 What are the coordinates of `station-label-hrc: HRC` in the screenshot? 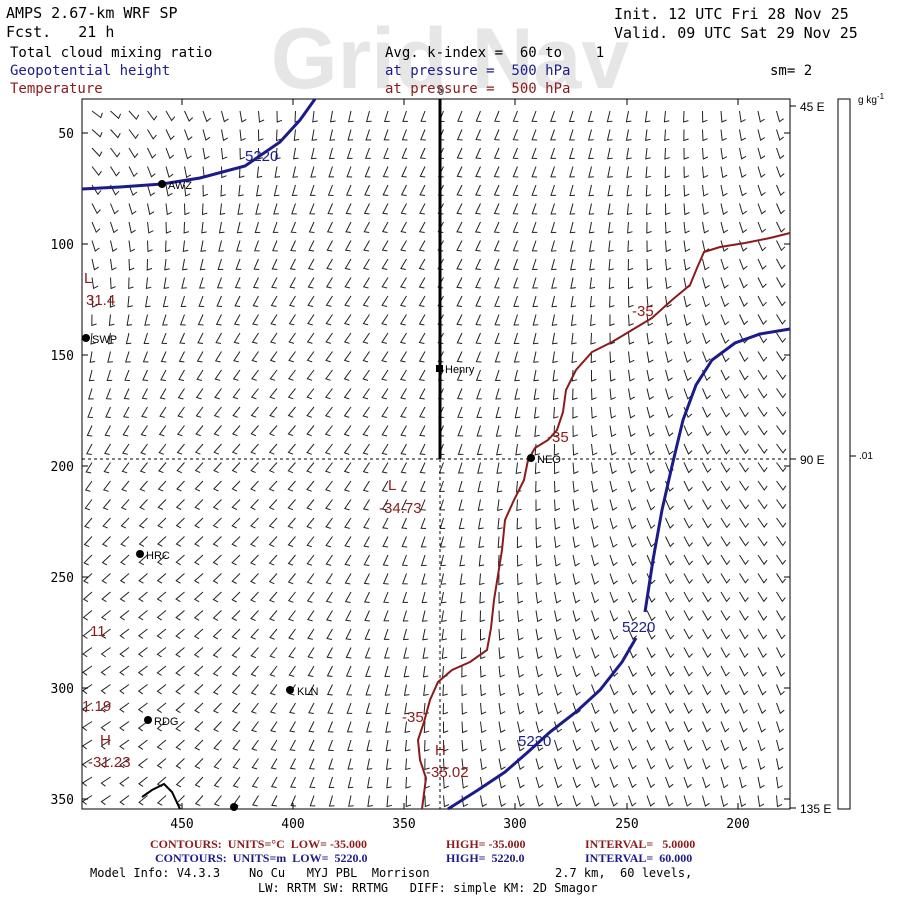 It's located at (158, 556).